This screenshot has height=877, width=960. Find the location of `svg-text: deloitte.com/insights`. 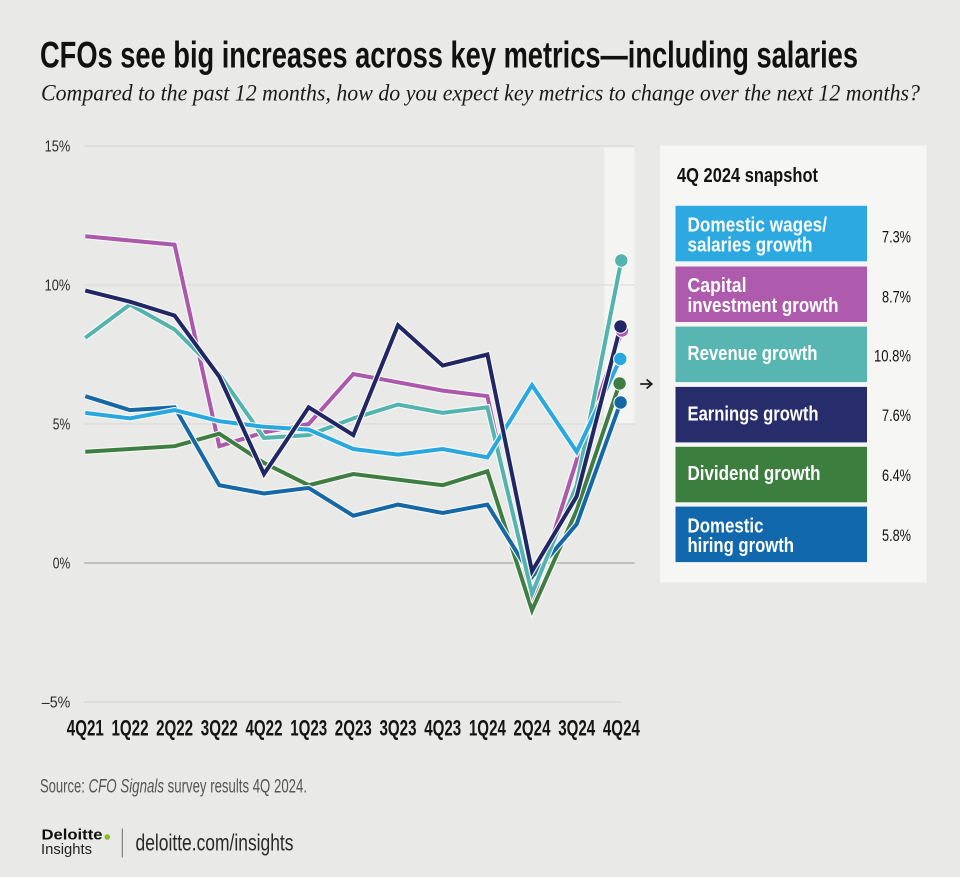

svg-text: deloitte.com/insights is located at coordinates (215, 843).